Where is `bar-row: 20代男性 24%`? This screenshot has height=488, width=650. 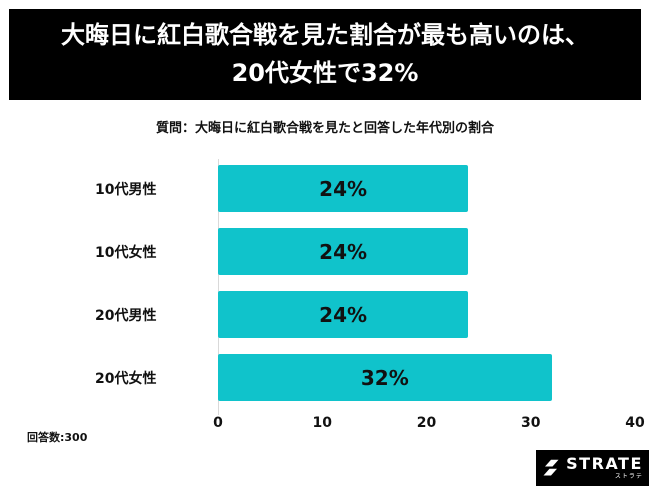
bar-row: 20代男性 24% is located at coordinates (325, 314).